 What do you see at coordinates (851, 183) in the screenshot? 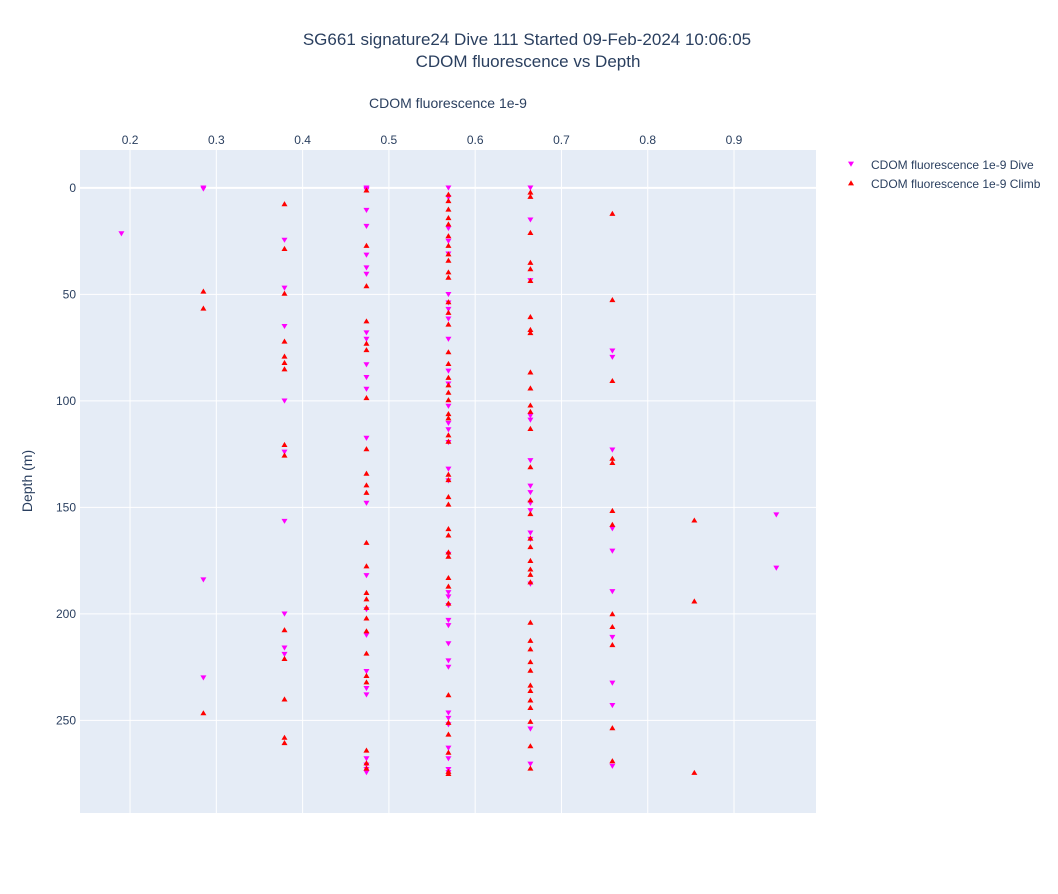
I see `legend-marker` at bounding box center [851, 183].